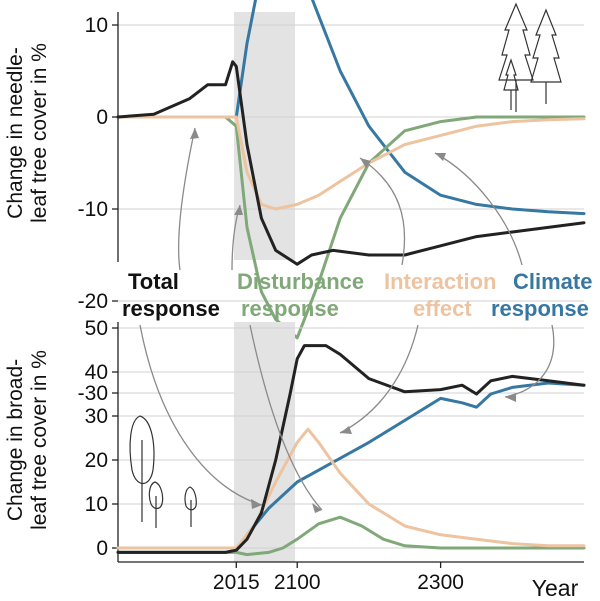 The image size is (600, 601). I want to click on ytick-label-bottom: 0, so click(102, 548).